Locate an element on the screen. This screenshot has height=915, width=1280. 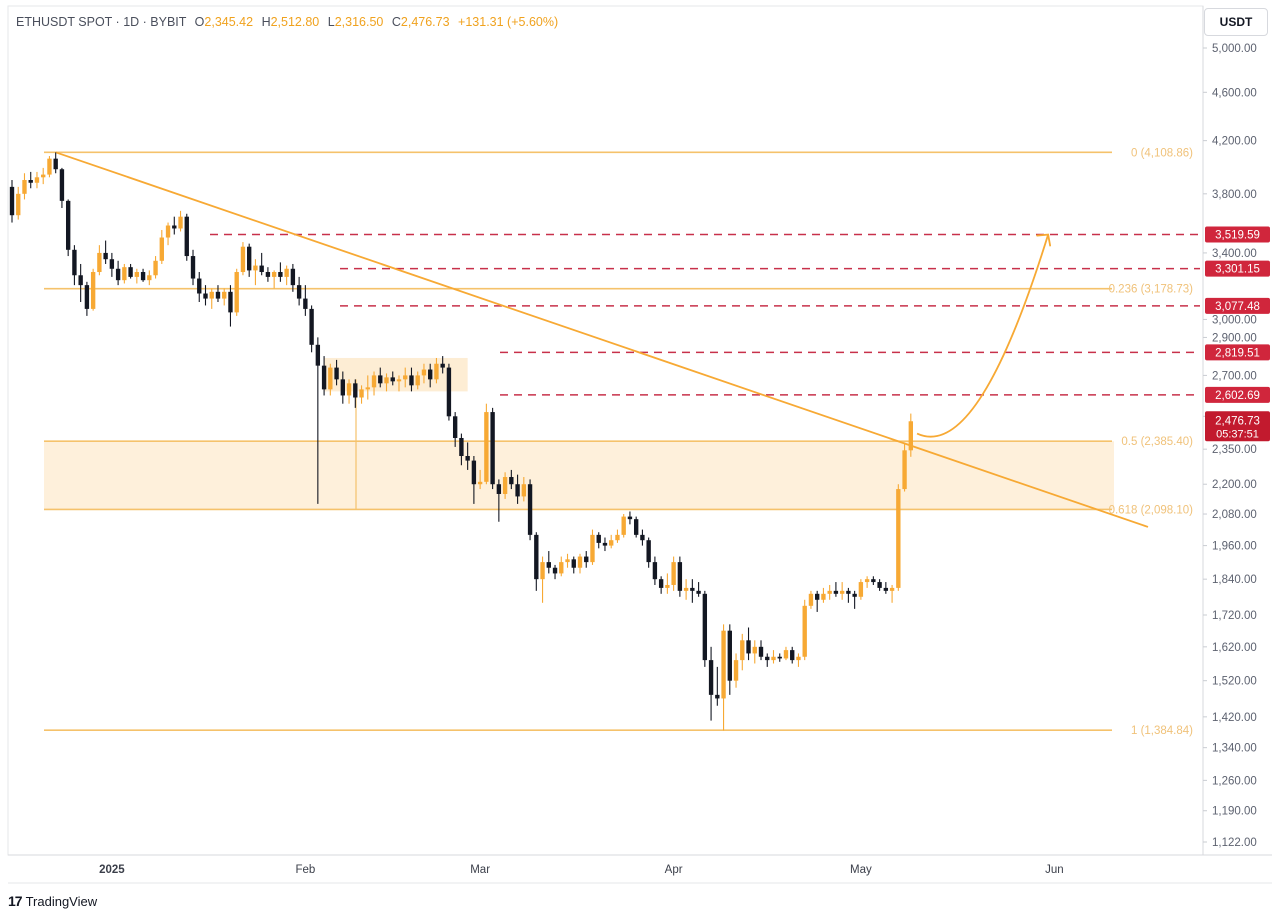
tag-text: 3,077.48 is located at coordinates (1237, 307).